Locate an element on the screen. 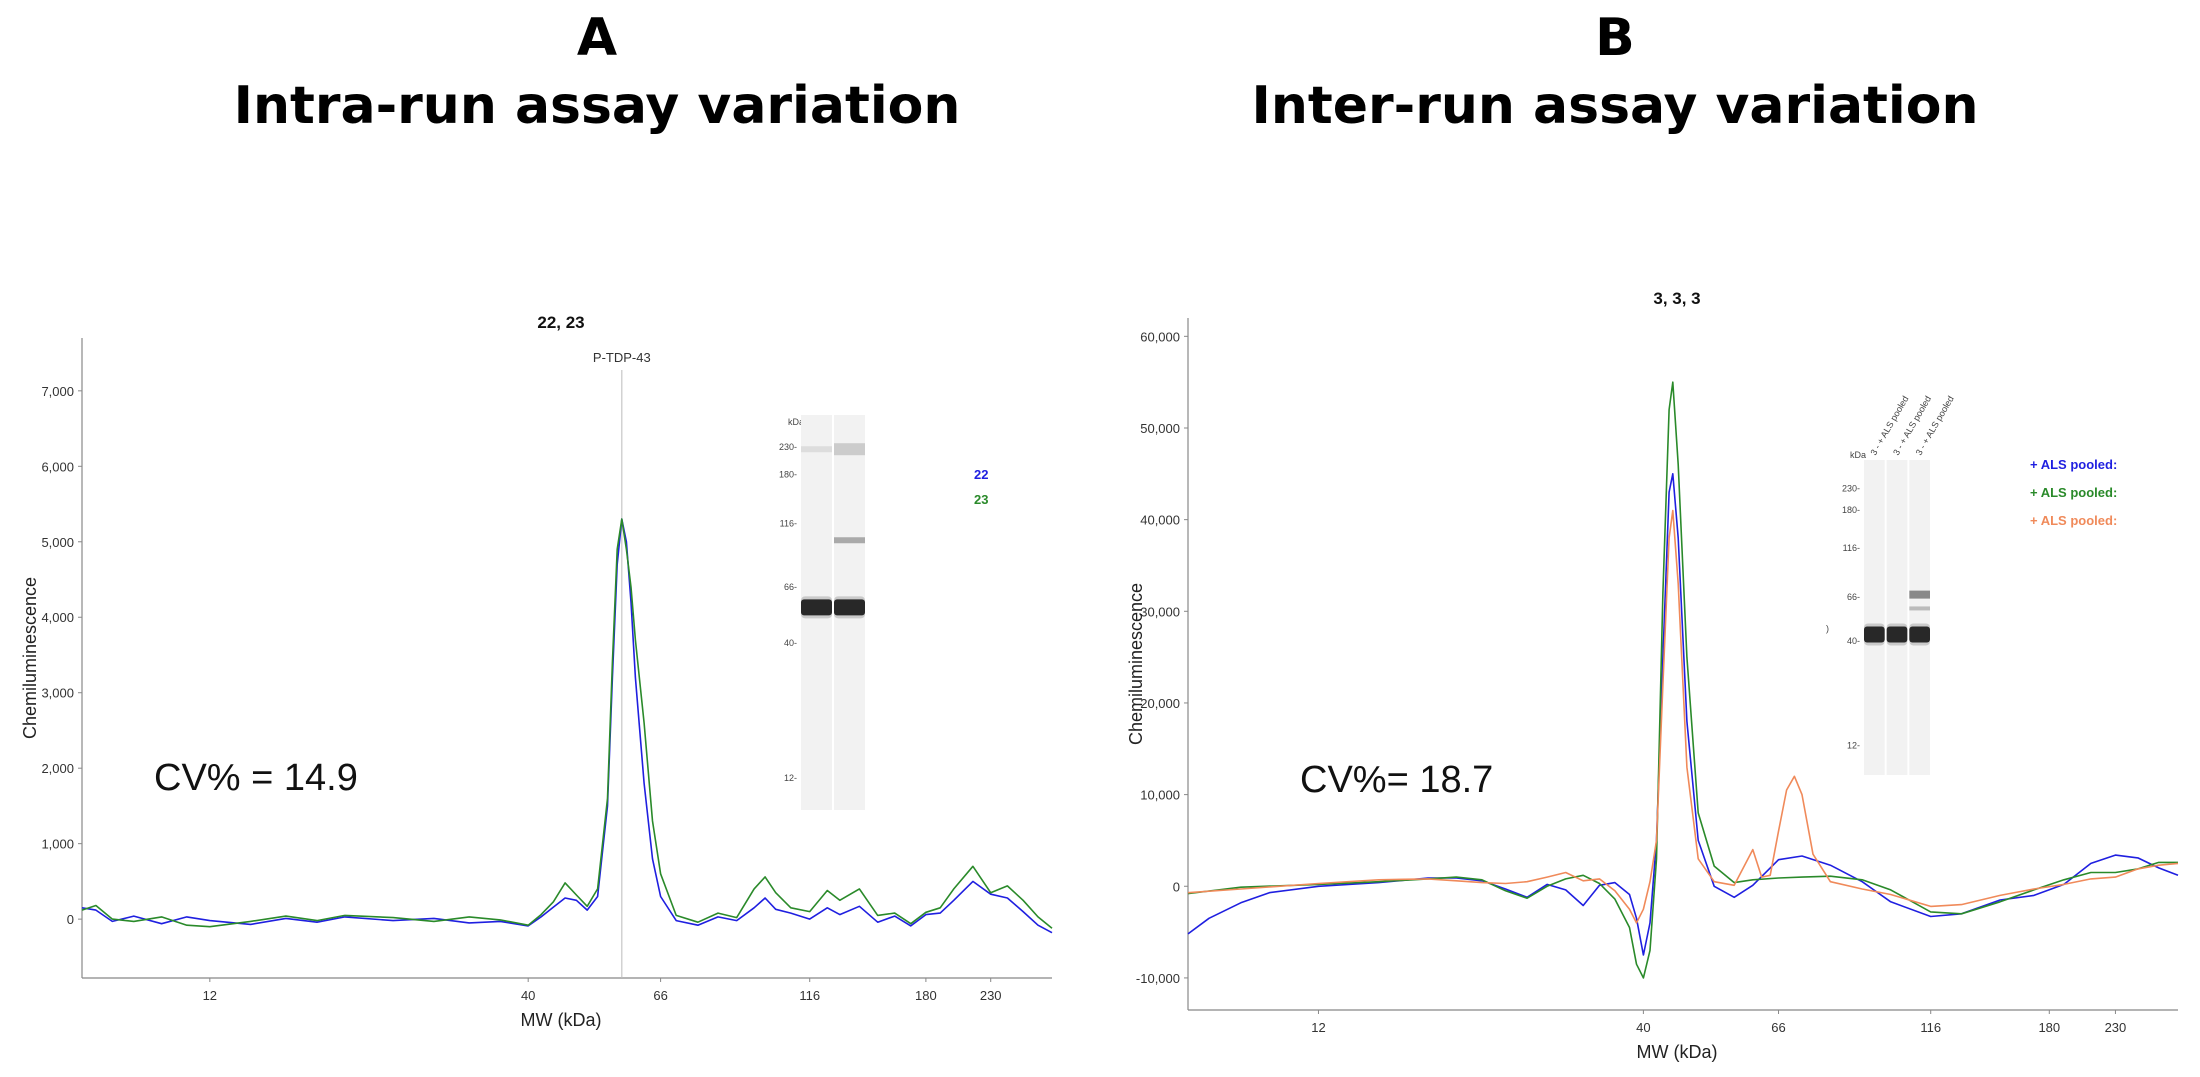 This screenshot has height=1077, width=2200. y-tick-label: 40,000 is located at coordinates (1160, 520).